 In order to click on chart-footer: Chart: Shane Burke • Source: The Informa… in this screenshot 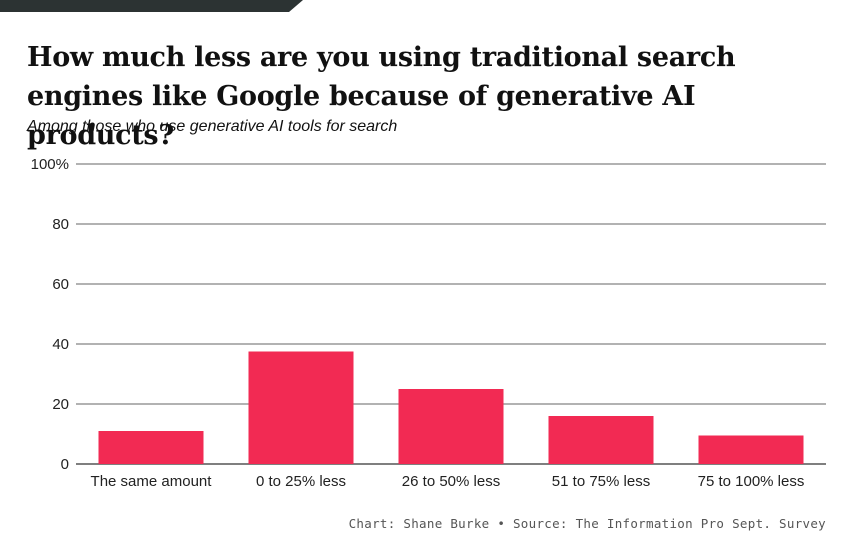, I will do `click(587, 523)`.